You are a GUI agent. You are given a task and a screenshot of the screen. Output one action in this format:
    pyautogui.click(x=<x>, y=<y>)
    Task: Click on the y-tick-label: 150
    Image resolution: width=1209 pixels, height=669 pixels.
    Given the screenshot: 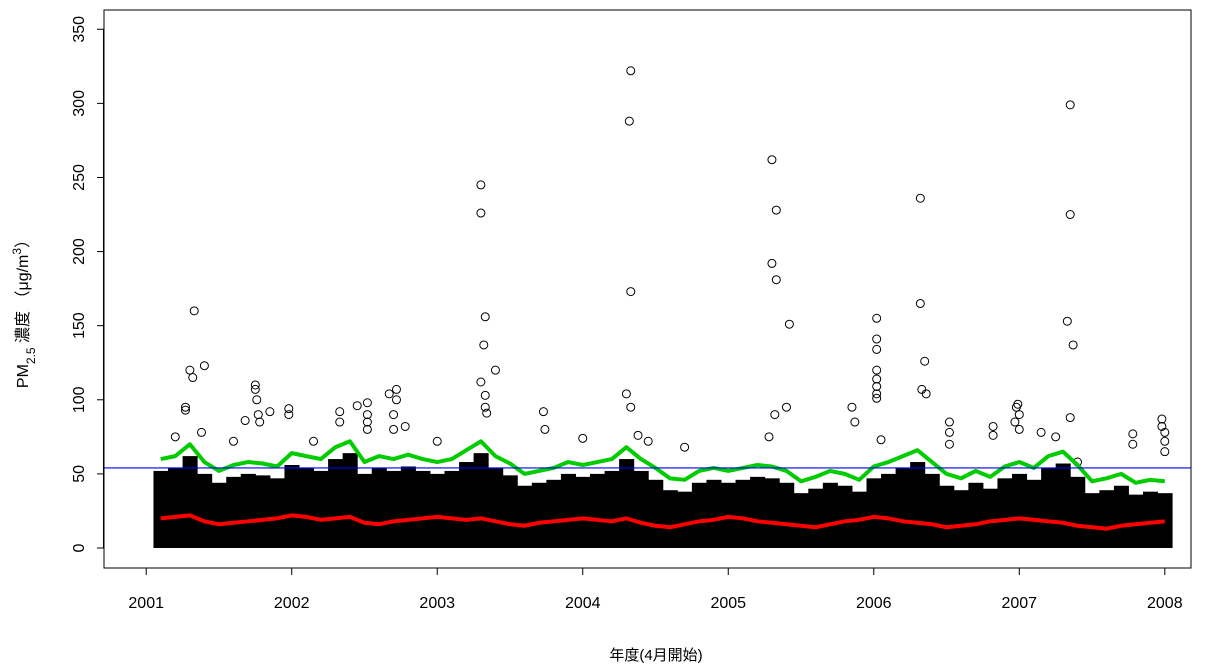 What is the action you would take?
    pyautogui.click(x=79, y=325)
    